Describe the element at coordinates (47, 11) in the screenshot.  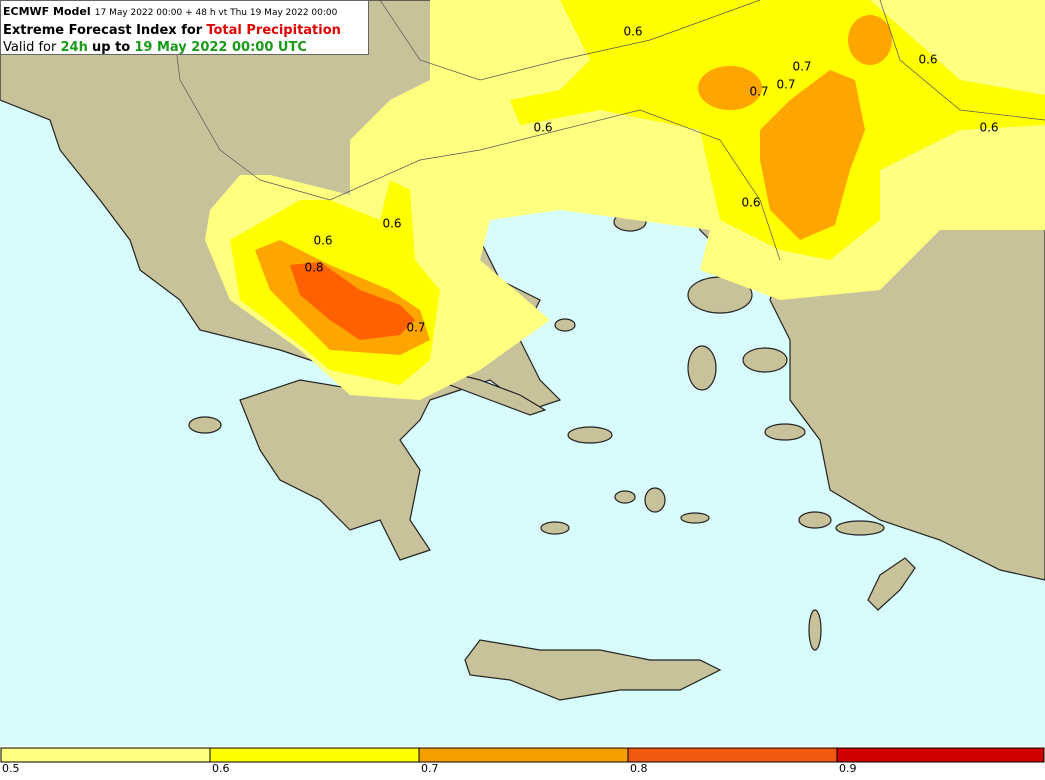
I see `model: ECMWF Model` at that location.